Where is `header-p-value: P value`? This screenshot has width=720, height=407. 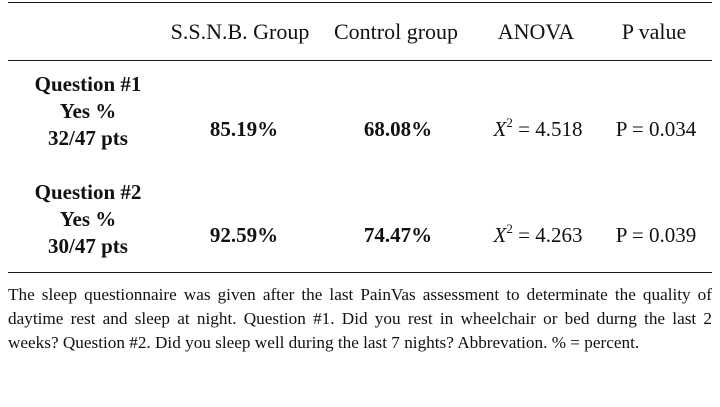
header-p-value: P value is located at coordinates (654, 31).